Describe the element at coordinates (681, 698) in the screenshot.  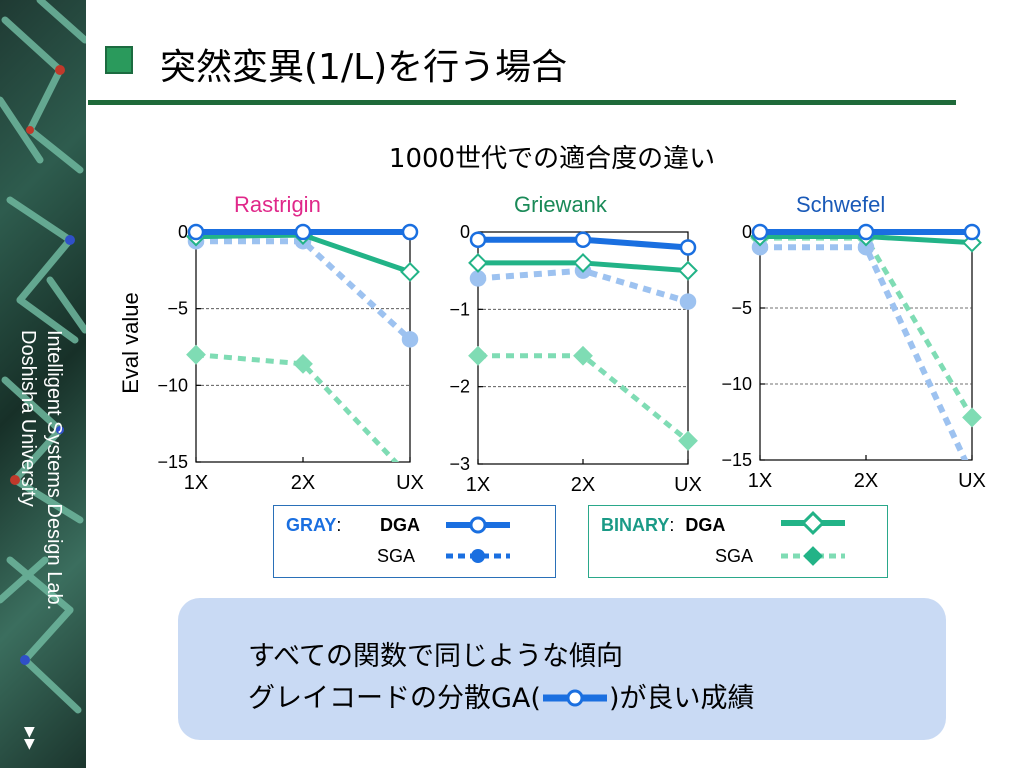
I see `note-line-2-after: )が良い成績` at that location.